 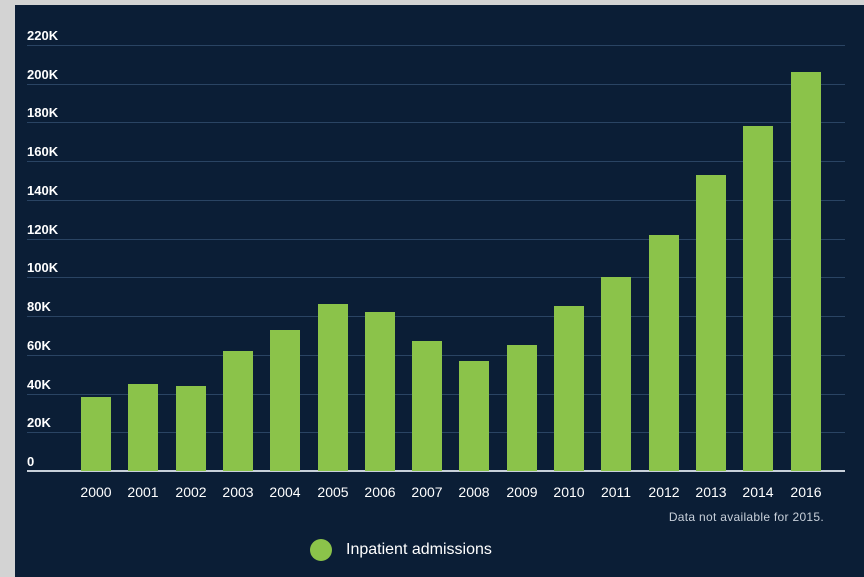 I want to click on bar-2002, so click(x=191, y=428).